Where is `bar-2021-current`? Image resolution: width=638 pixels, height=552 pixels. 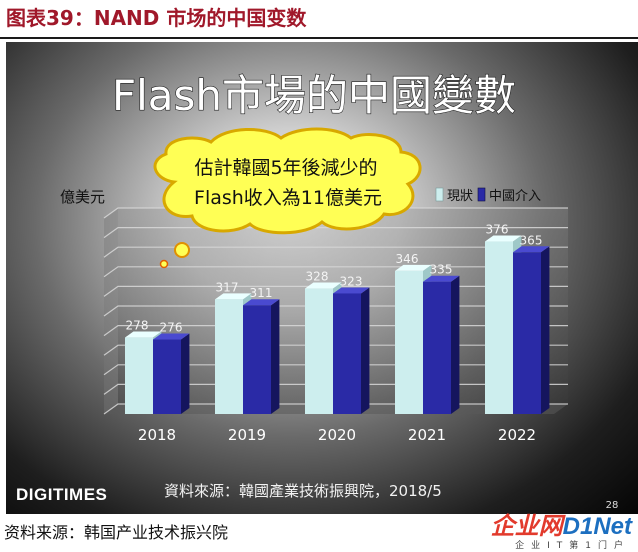 bar-2021-current is located at coordinates (409, 342).